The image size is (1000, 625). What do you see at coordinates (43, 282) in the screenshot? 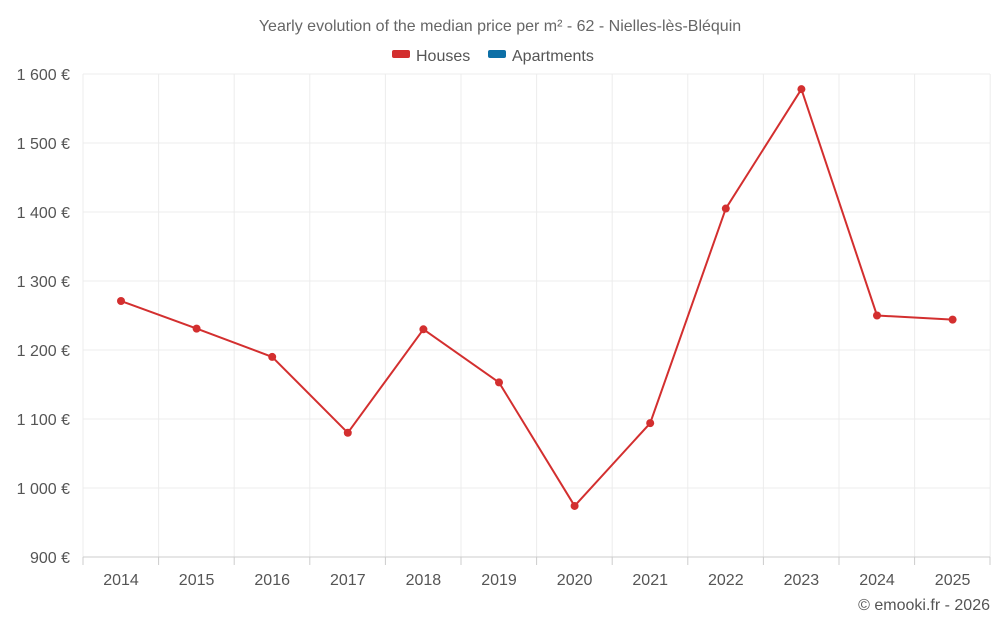
I see `y-tick-label: 1 300 €` at bounding box center [43, 282].